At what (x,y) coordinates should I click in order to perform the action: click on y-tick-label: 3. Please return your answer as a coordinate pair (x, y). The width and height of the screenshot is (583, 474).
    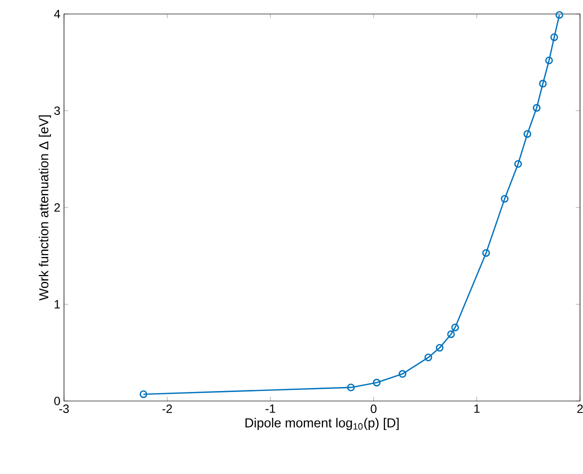
    Looking at the image, I should click on (57, 110).